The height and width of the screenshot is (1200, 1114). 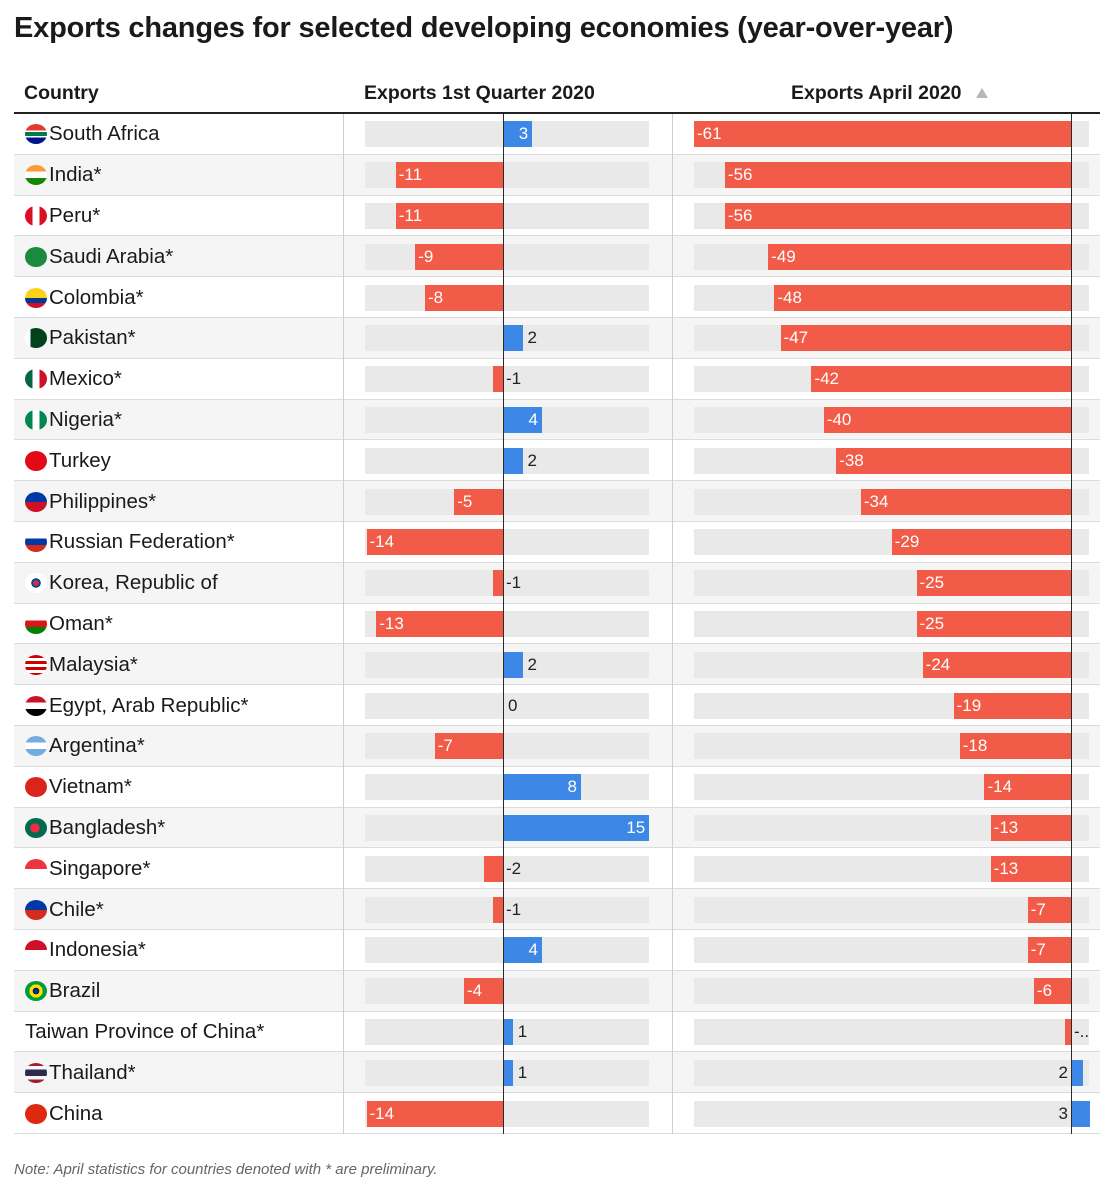 What do you see at coordinates (36, 664) in the screenshot?
I see `flag-my-icon` at bounding box center [36, 664].